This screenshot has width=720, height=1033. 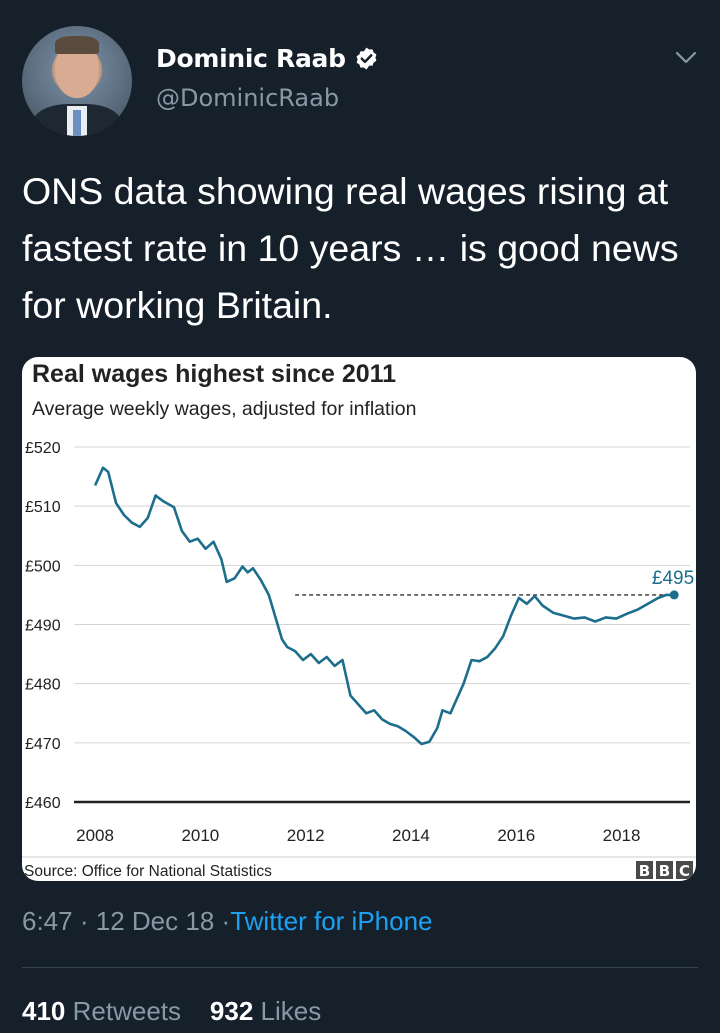 What do you see at coordinates (331, 921) in the screenshot?
I see `tweet-source-link: Twitter for iPhone` at bounding box center [331, 921].